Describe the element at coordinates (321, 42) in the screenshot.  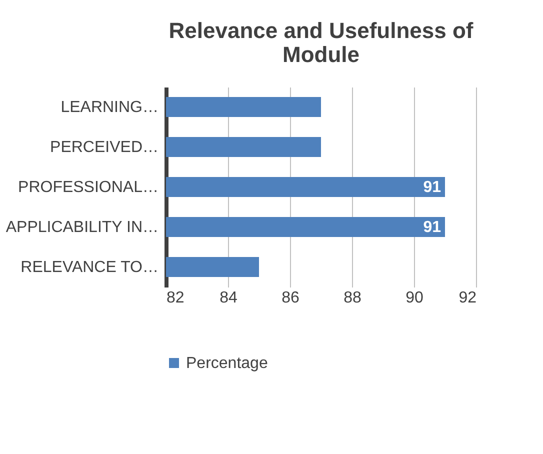
I see `chart-title: Relevance and Usefulness of Module` at that location.